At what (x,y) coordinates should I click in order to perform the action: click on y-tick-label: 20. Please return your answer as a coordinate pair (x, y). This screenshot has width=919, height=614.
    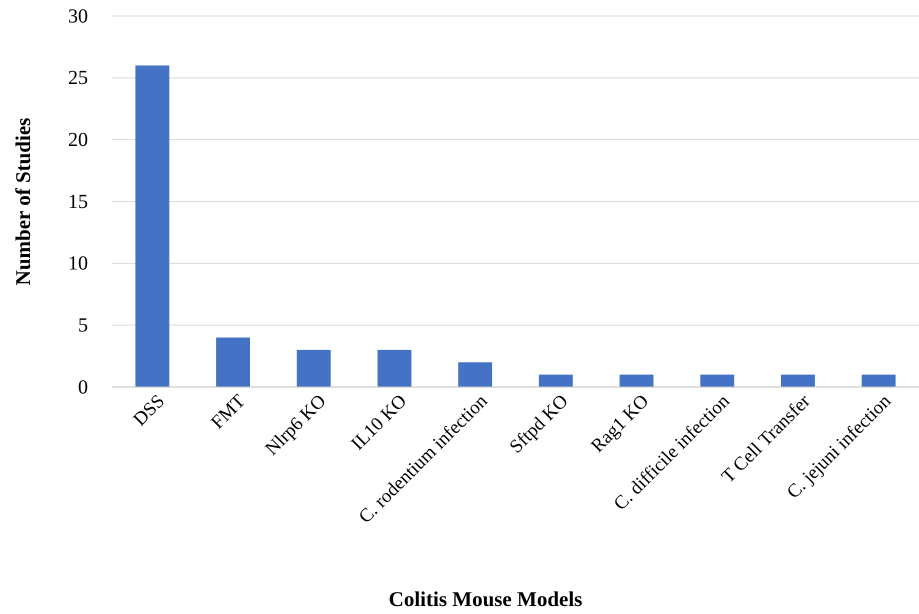
    Looking at the image, I should click on (78, 140).